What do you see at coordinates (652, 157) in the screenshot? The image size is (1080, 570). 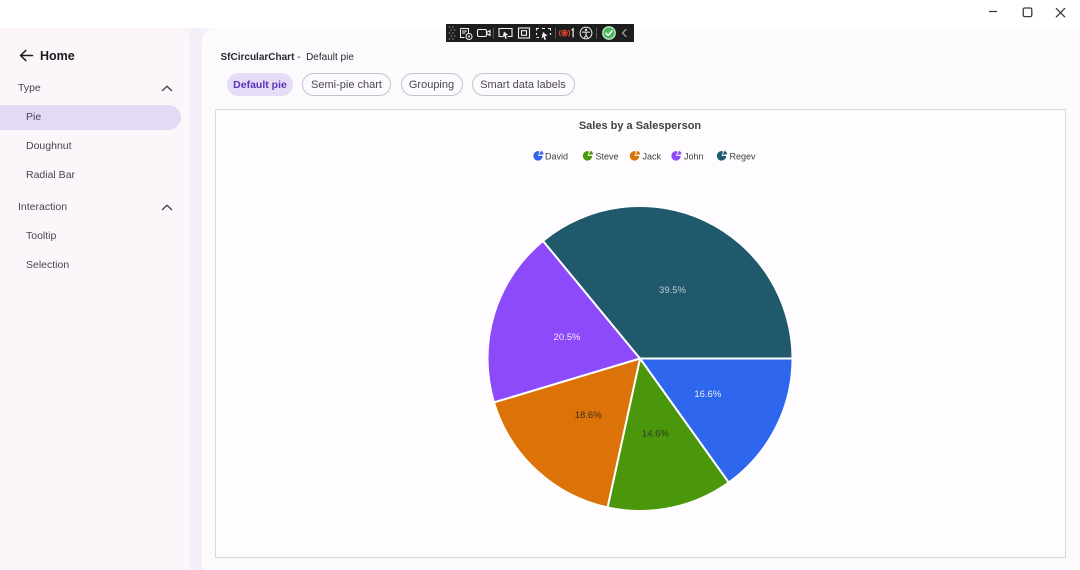 I see `svg-text: Jack` at bounding box center [652, 157].